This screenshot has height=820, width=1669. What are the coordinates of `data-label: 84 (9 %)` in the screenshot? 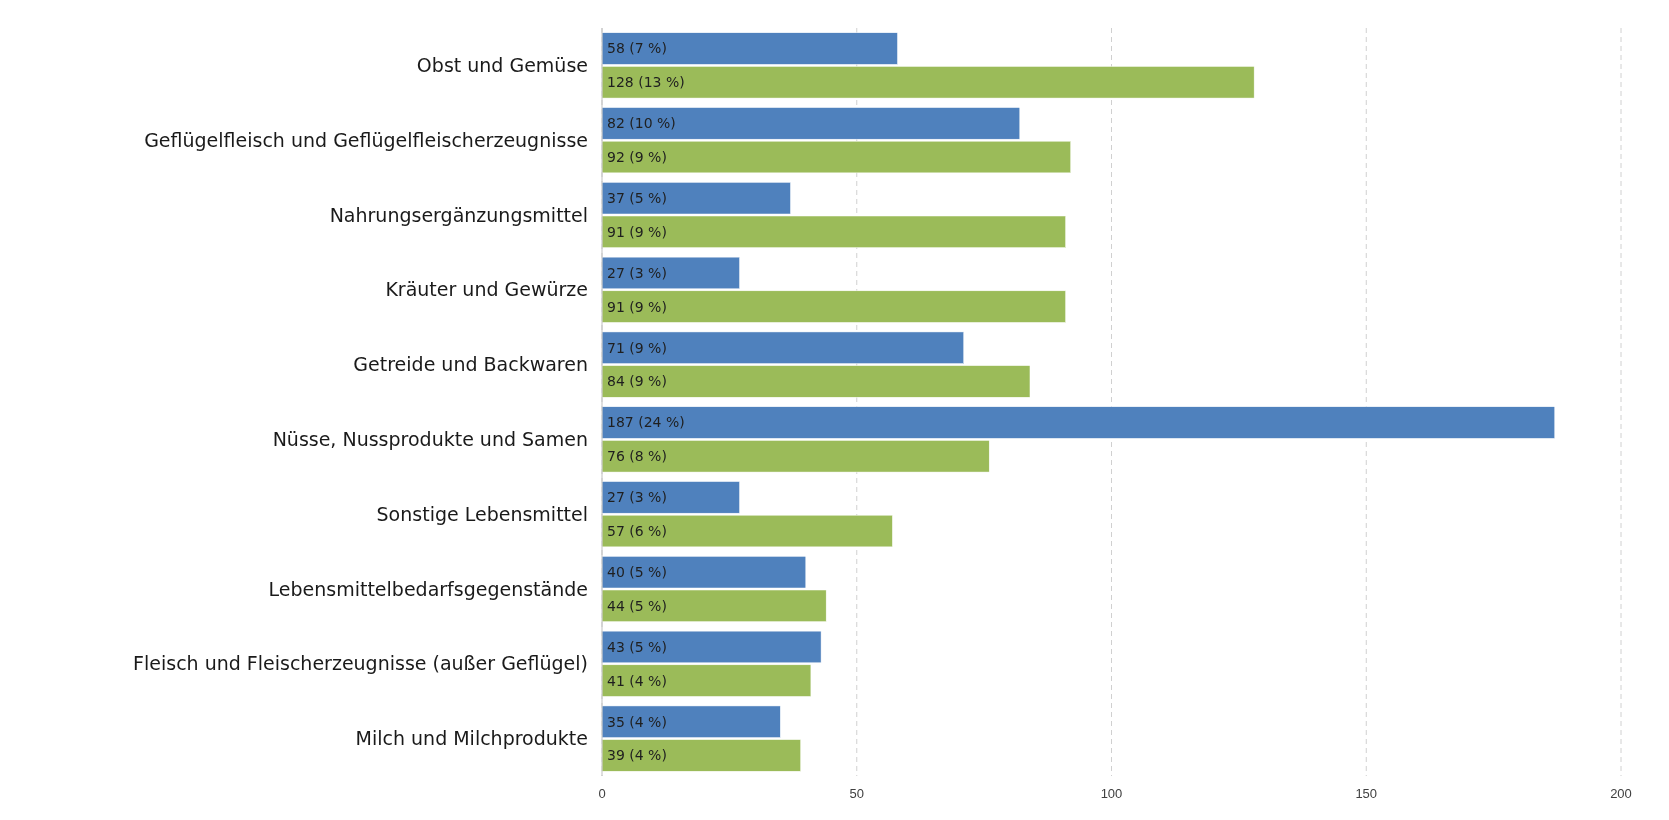 It's located at (637, 381).